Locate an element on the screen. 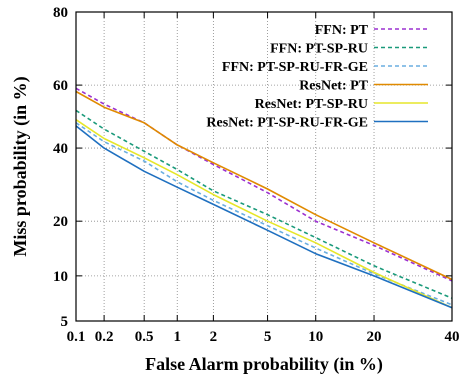 This screenshot has height=382, width=466. x-tick-label: 20 is located at coordinates (374, 337).